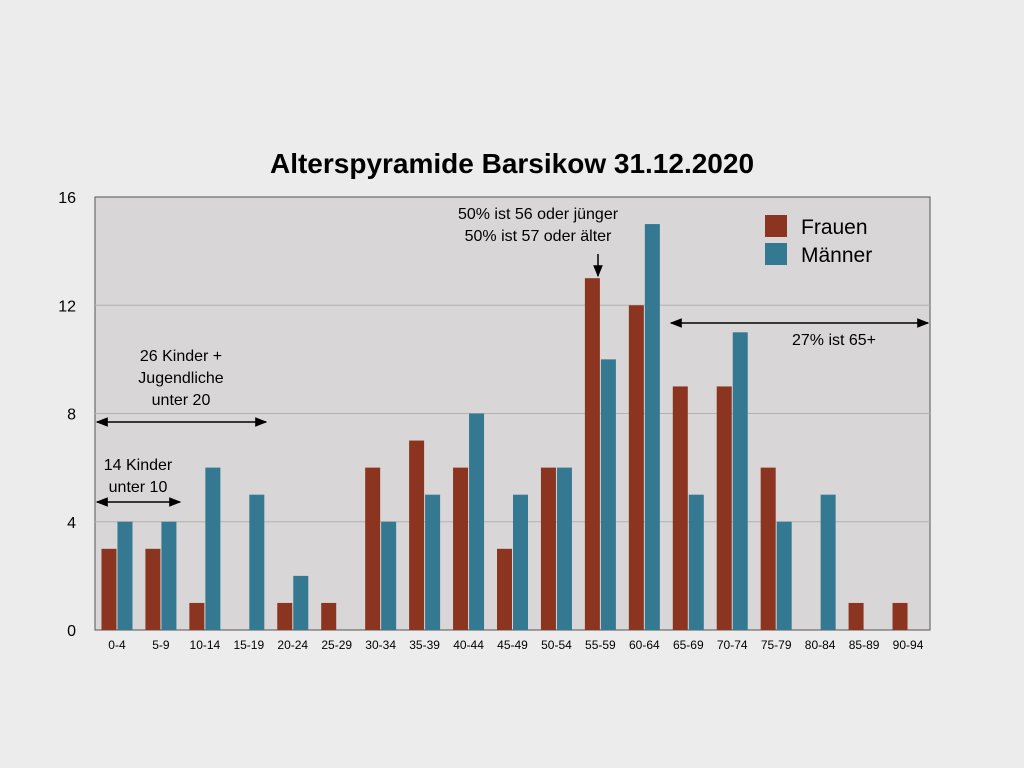  What do you see at coordinates (512, 645) in the screenshot?
I see `x-tick-label: 45-49` at bounding box center [512, 645].